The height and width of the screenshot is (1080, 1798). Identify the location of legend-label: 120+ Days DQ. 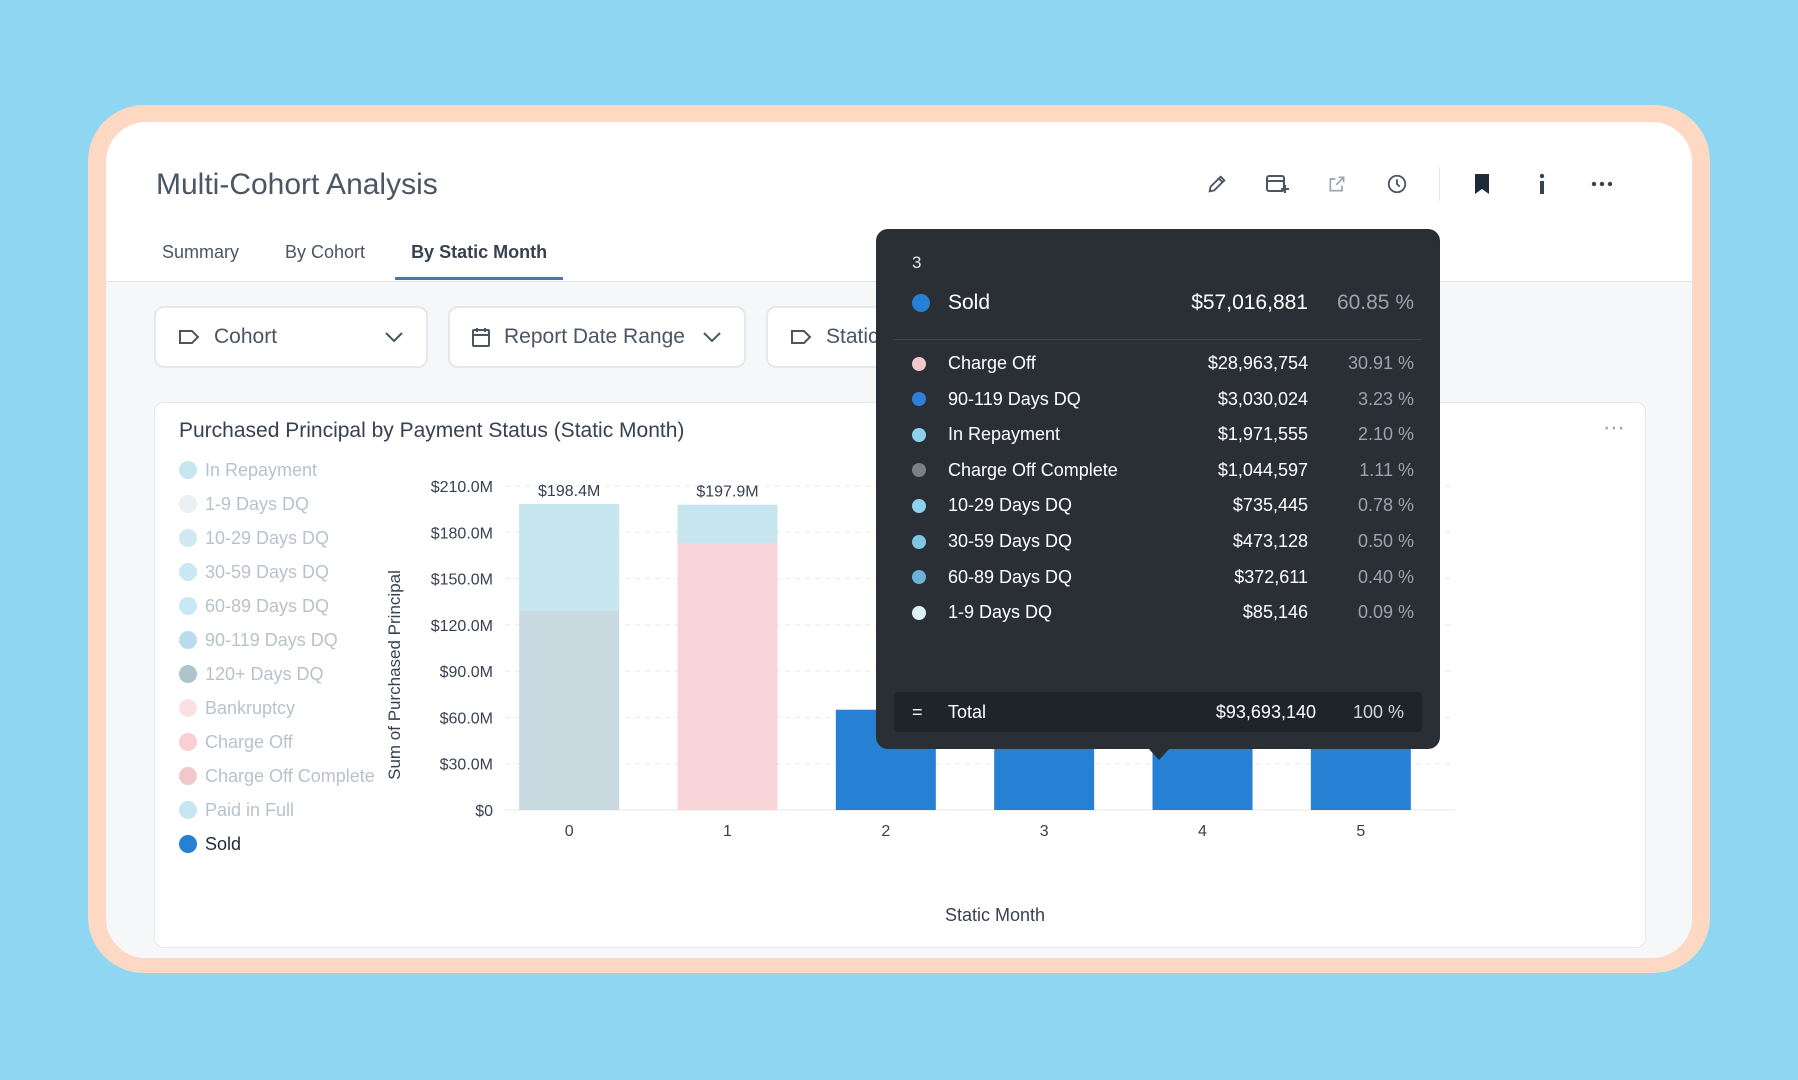
(264, 673).